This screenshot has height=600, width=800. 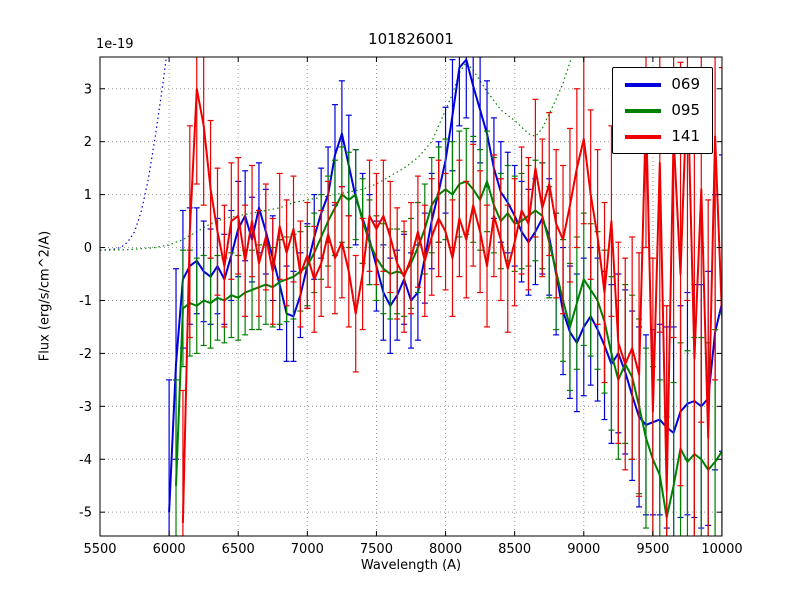 I want to click on svg-text: 1, so click(x=88, y=195).